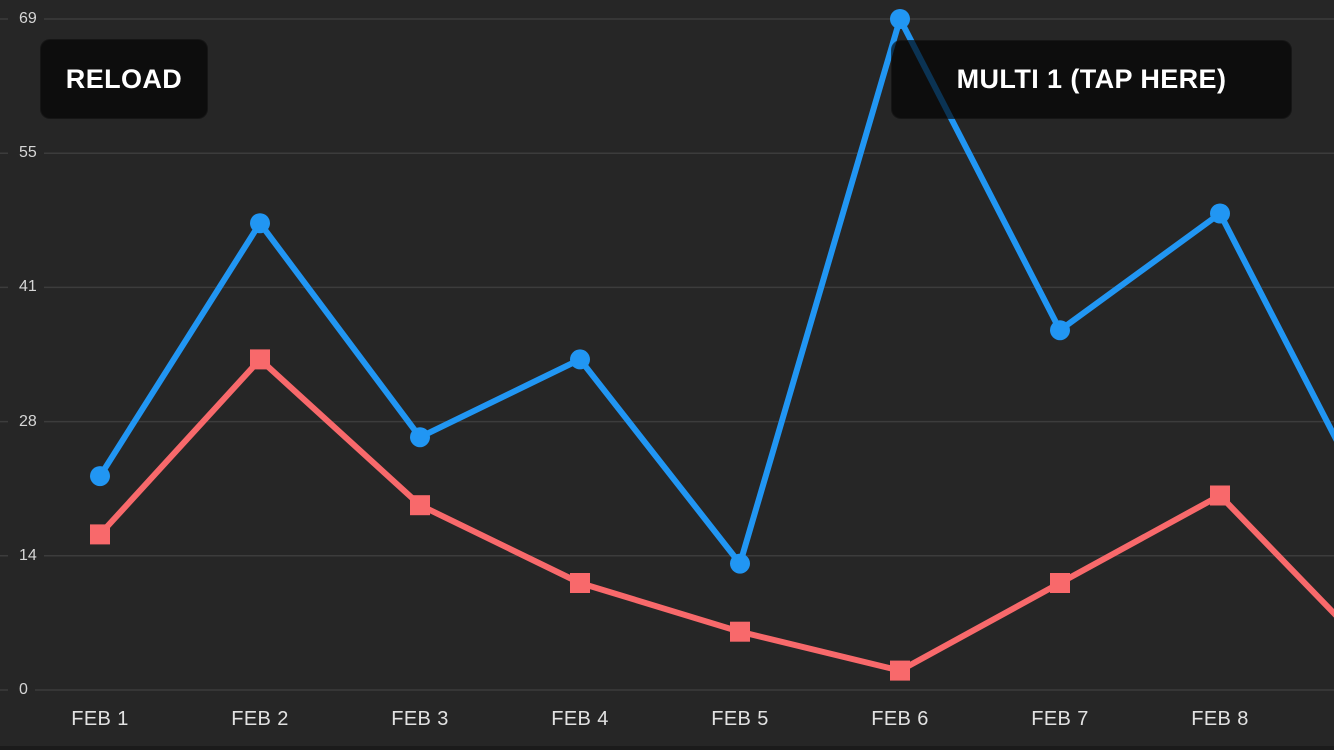  Describe the element at coordinates (124, 79) in the screenshot. I see `reload-button: RELOAD` at that location.